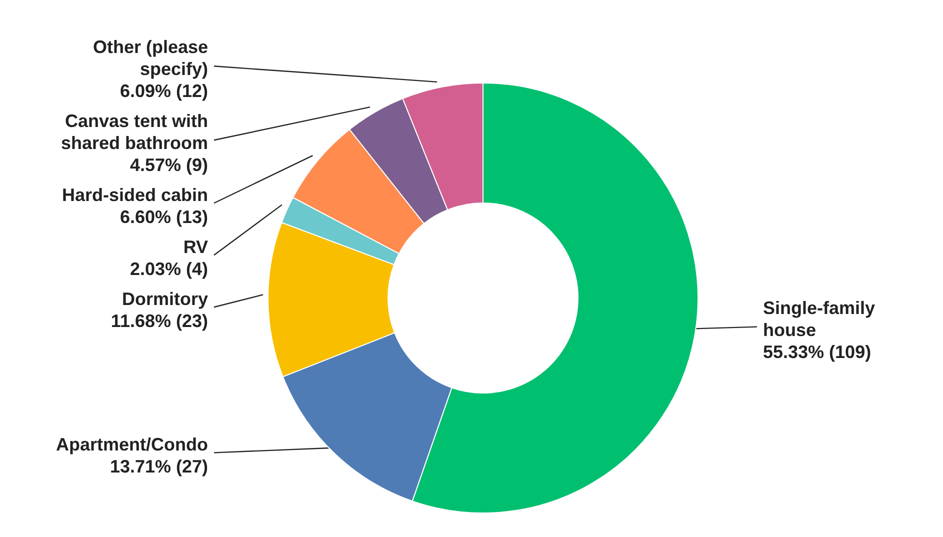 This screenshot has height=537, width=943. Describe the element at coordinates (159, 321) in the screenshot. I see `data-label: 11.68% (23)` at that location.